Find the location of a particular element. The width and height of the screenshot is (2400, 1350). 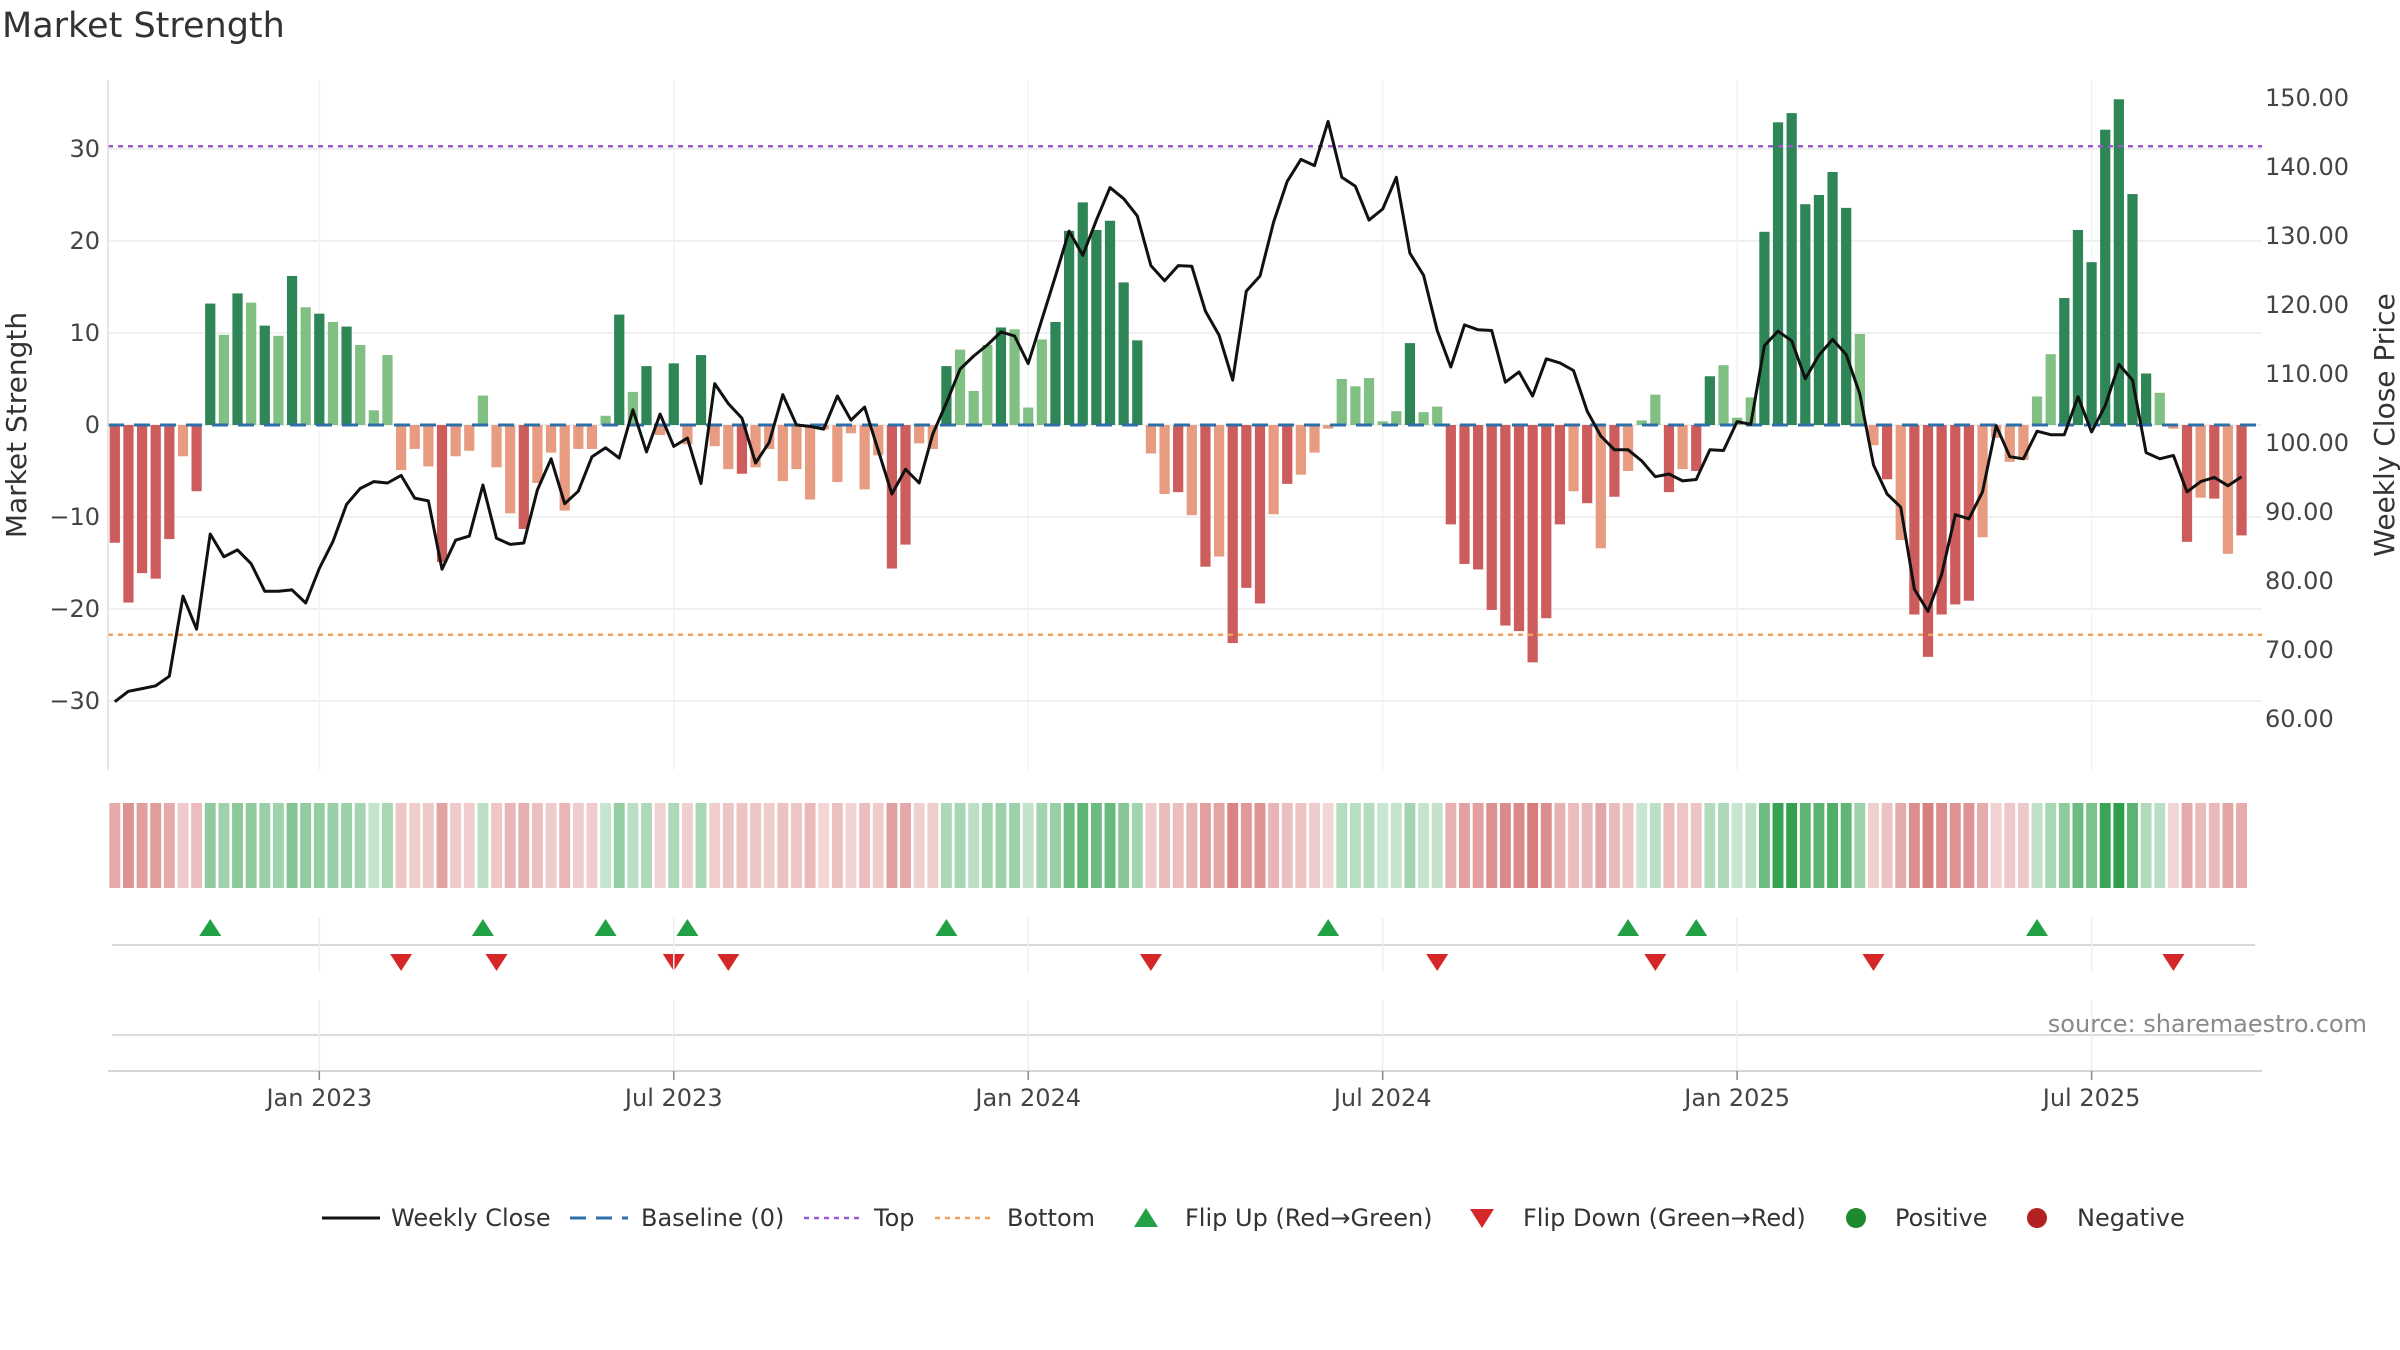

legend-swatch-negative is located at coordinates (2037, 1218).